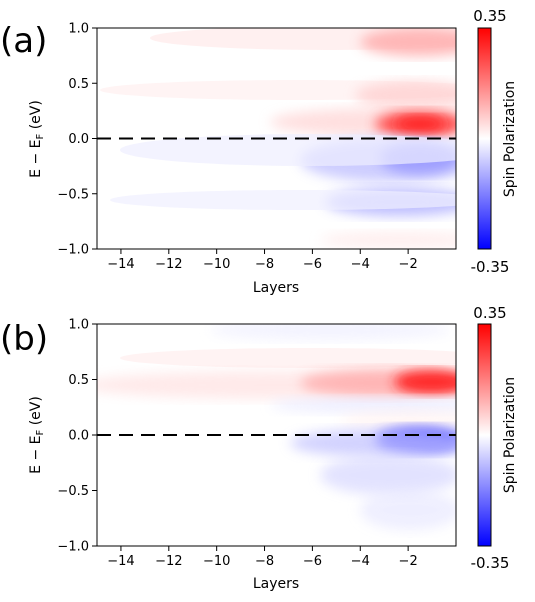  I want to click on colorbar-a, so click(484, 138).